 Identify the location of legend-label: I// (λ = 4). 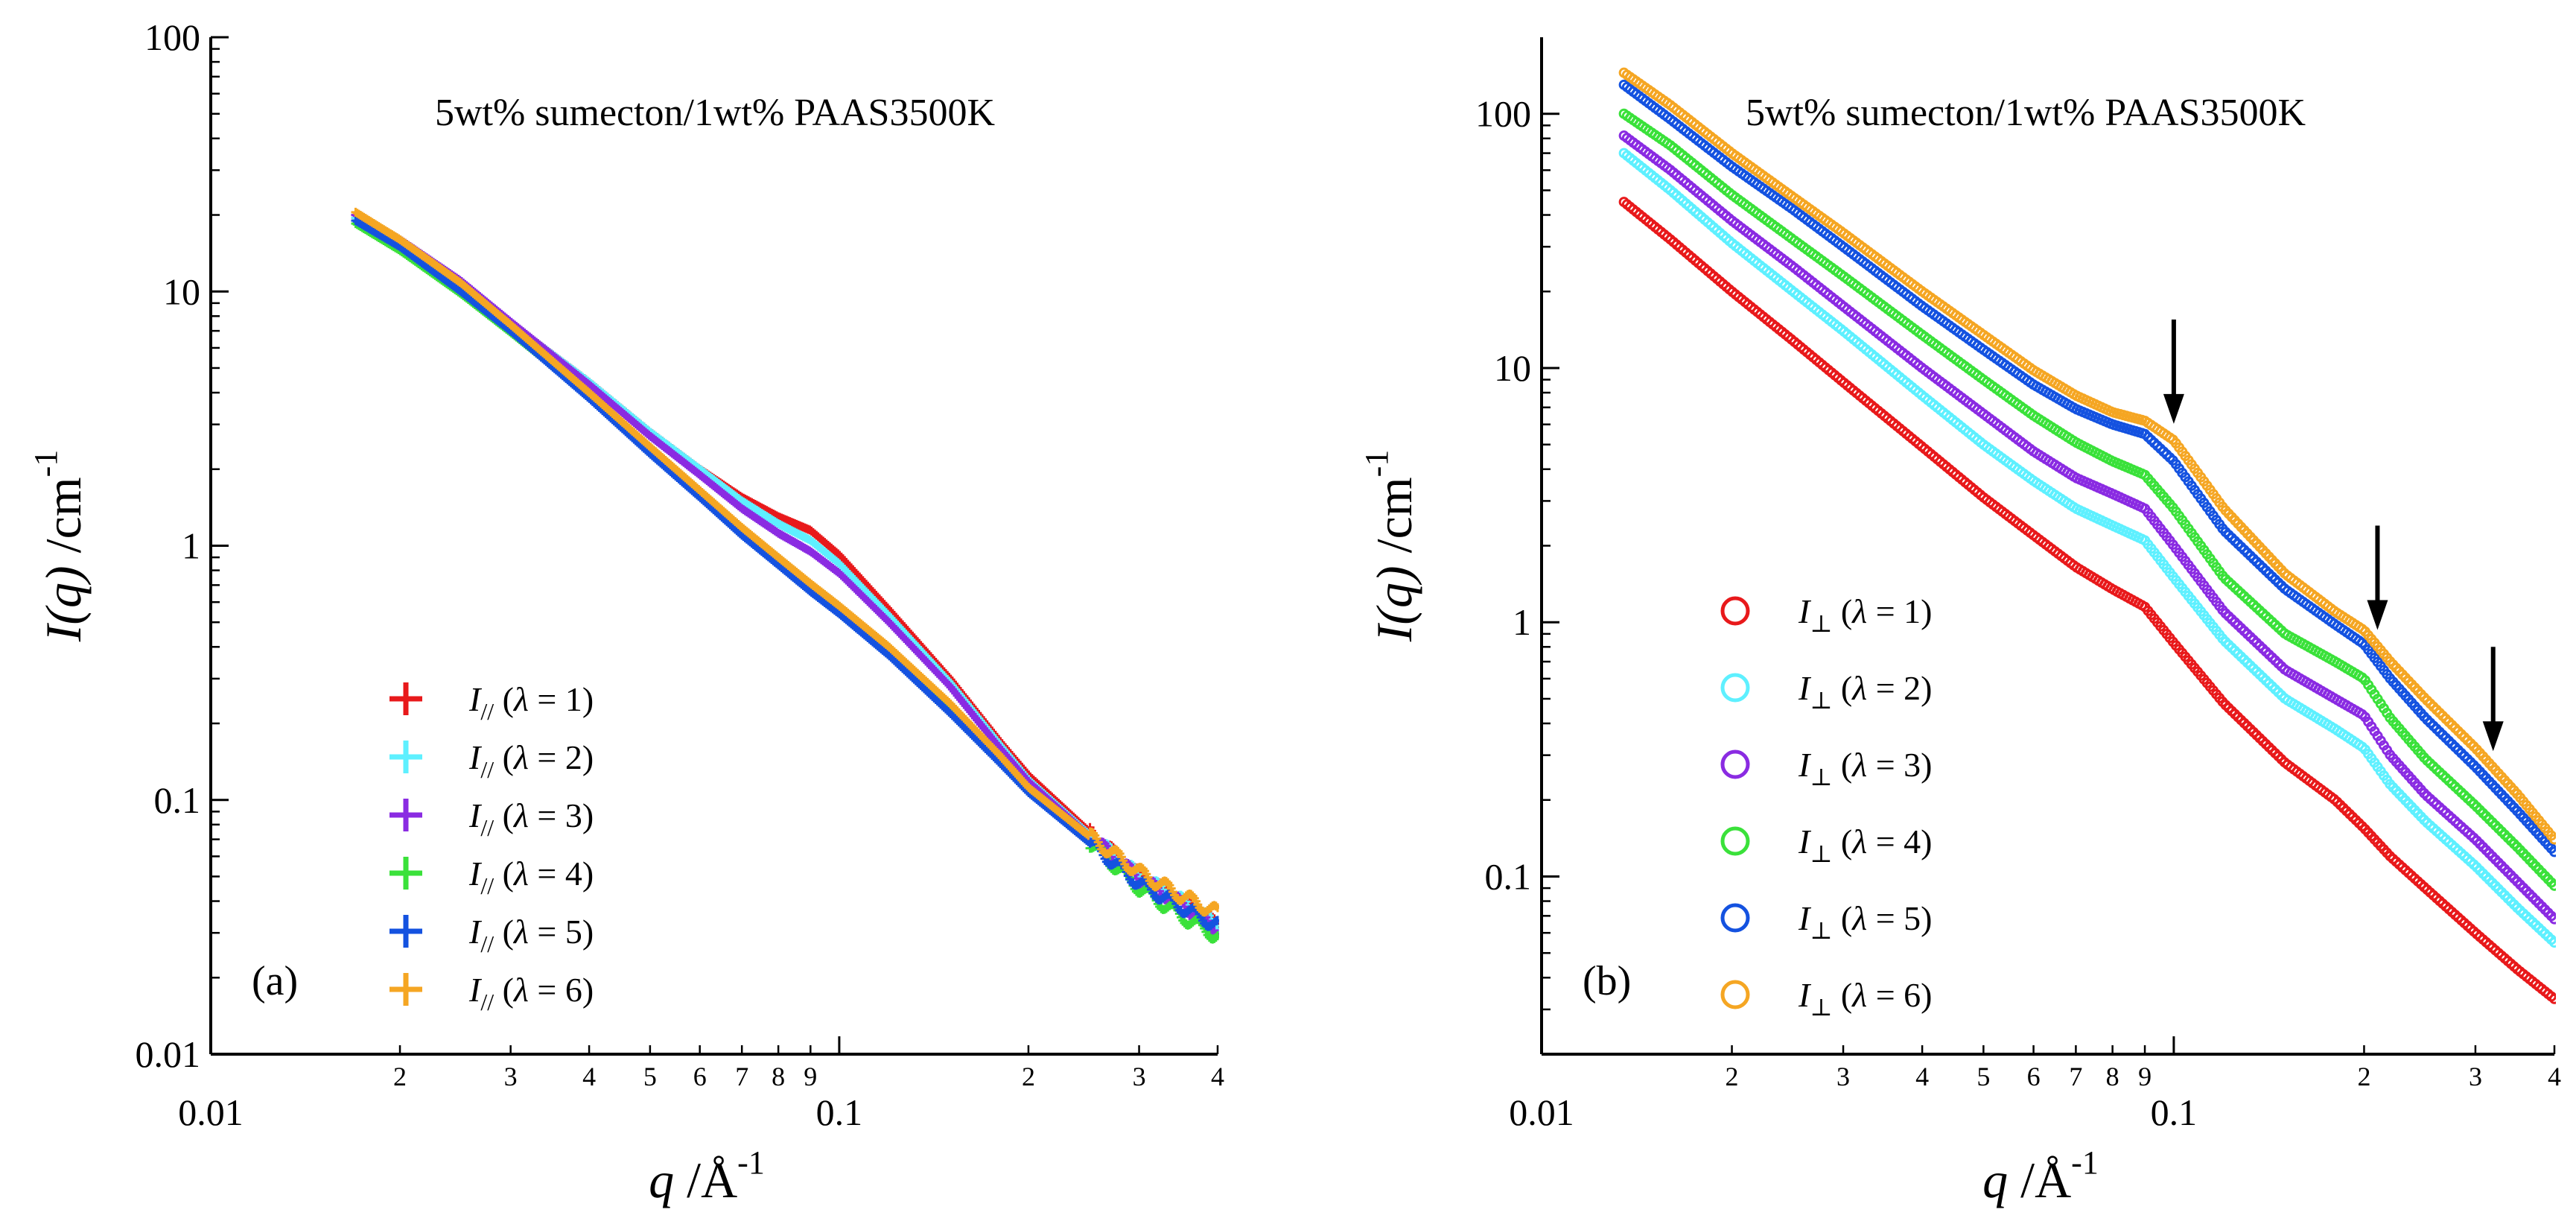
(531, 877).